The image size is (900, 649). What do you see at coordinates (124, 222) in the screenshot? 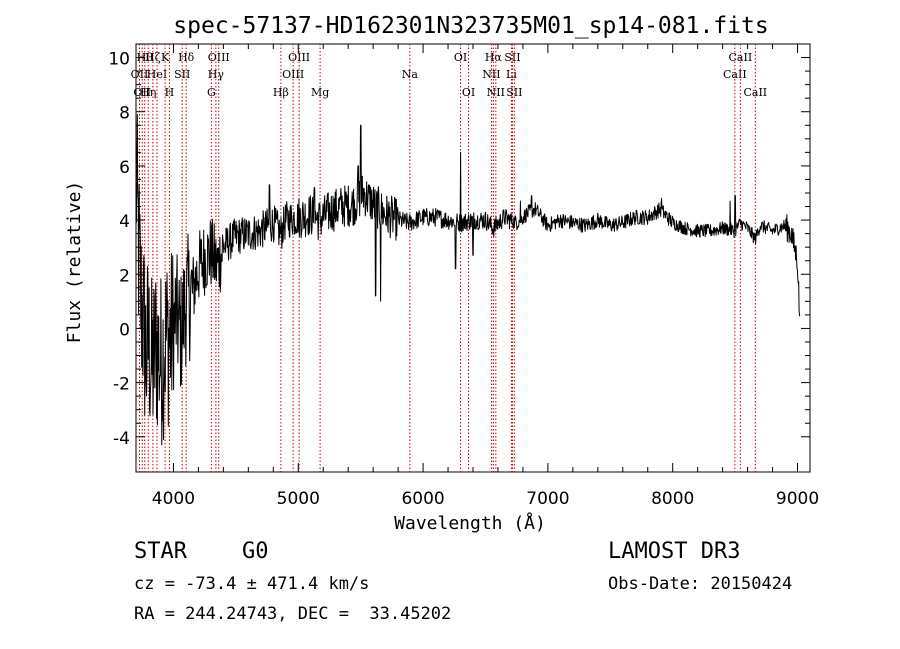
I see `y-tick-label: 4` at bounding box center [124, 222].